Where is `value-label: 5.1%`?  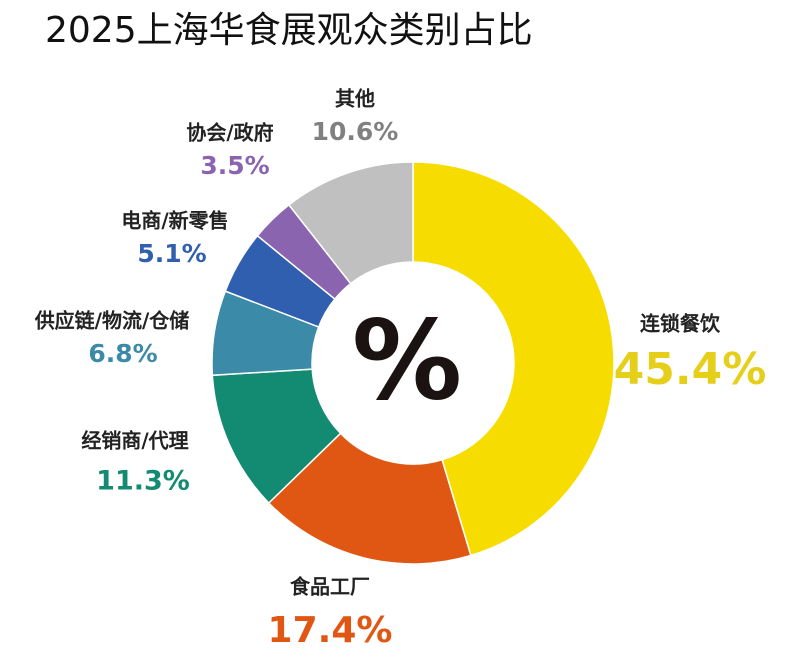 value-label: 5.1% is located at coordinates (171, 253).